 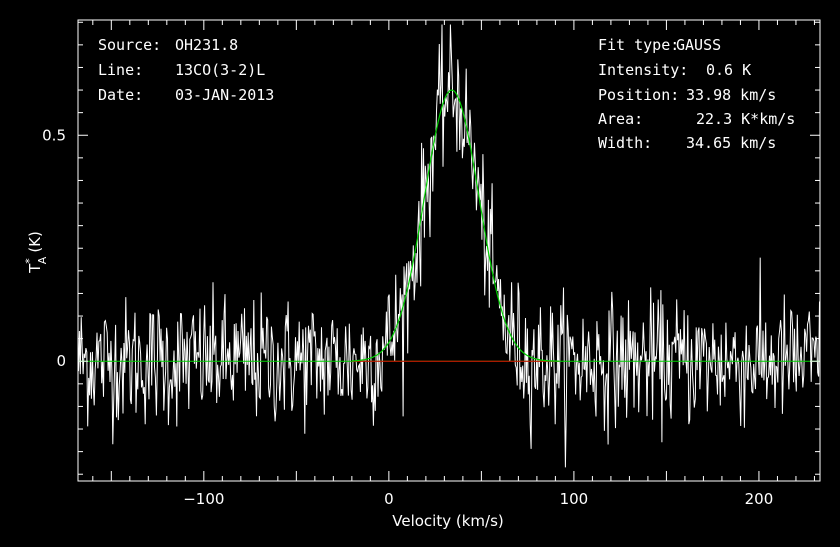 I want to click on x-tick-label: 100, so click(x=574, y=499).